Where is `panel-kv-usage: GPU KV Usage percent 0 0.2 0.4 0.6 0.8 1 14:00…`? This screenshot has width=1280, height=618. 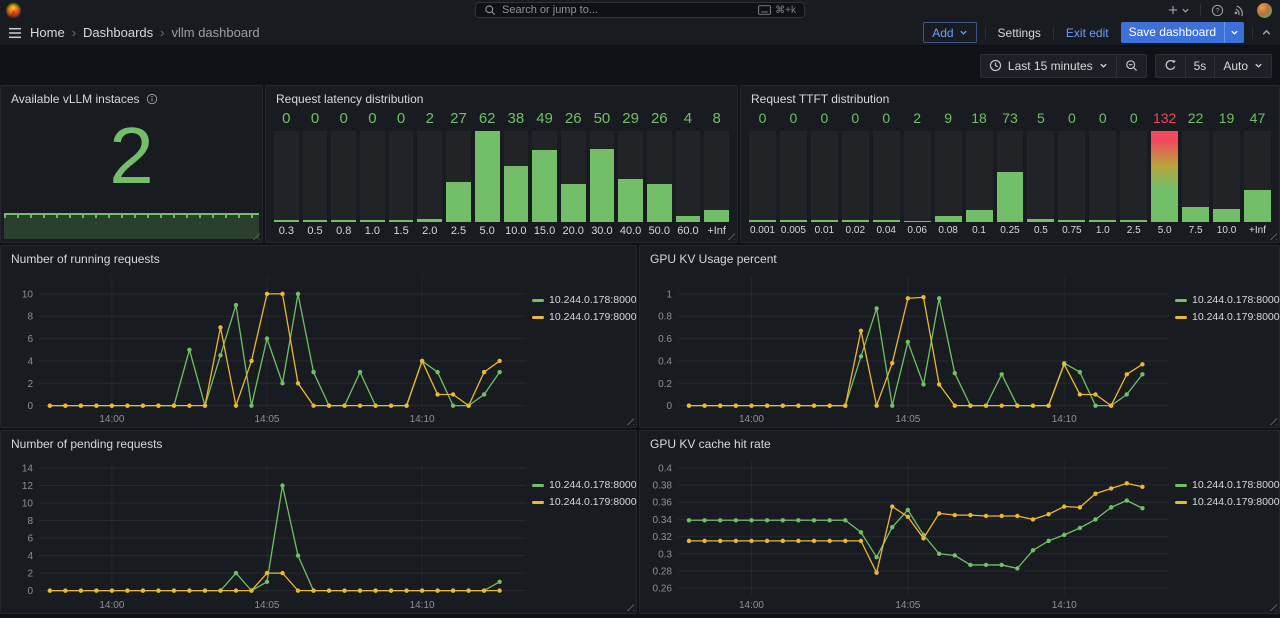 panel-kv-usage: GPU KV Usage percent 0 0.2 0.4 0.6 0.8 1 14:00… is located at coordinates (959, 336).